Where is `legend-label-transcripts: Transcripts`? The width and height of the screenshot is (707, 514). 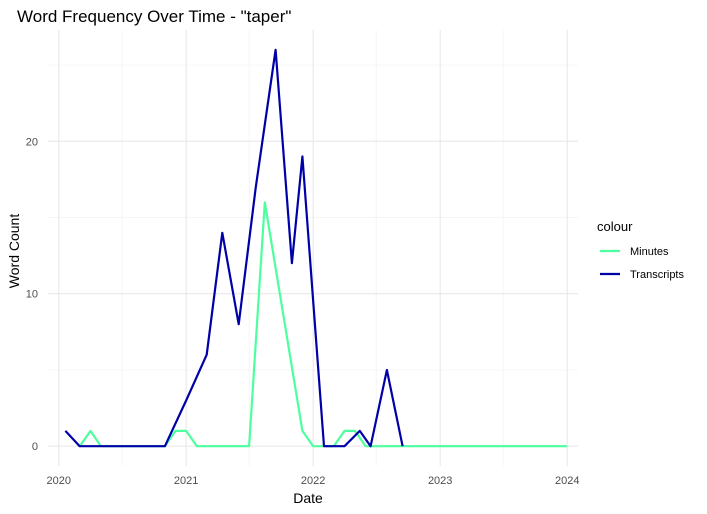 legend-label-transcripts: Transcripts is located at coordinates (657, 275).